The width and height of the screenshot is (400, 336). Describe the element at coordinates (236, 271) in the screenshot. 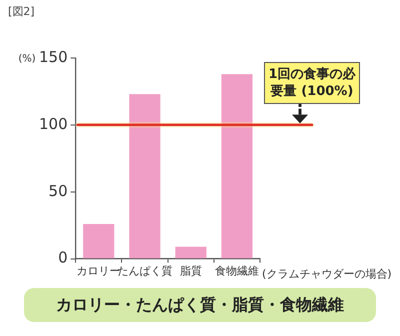

I see `x-tick-label: 食物繊維` at that location.